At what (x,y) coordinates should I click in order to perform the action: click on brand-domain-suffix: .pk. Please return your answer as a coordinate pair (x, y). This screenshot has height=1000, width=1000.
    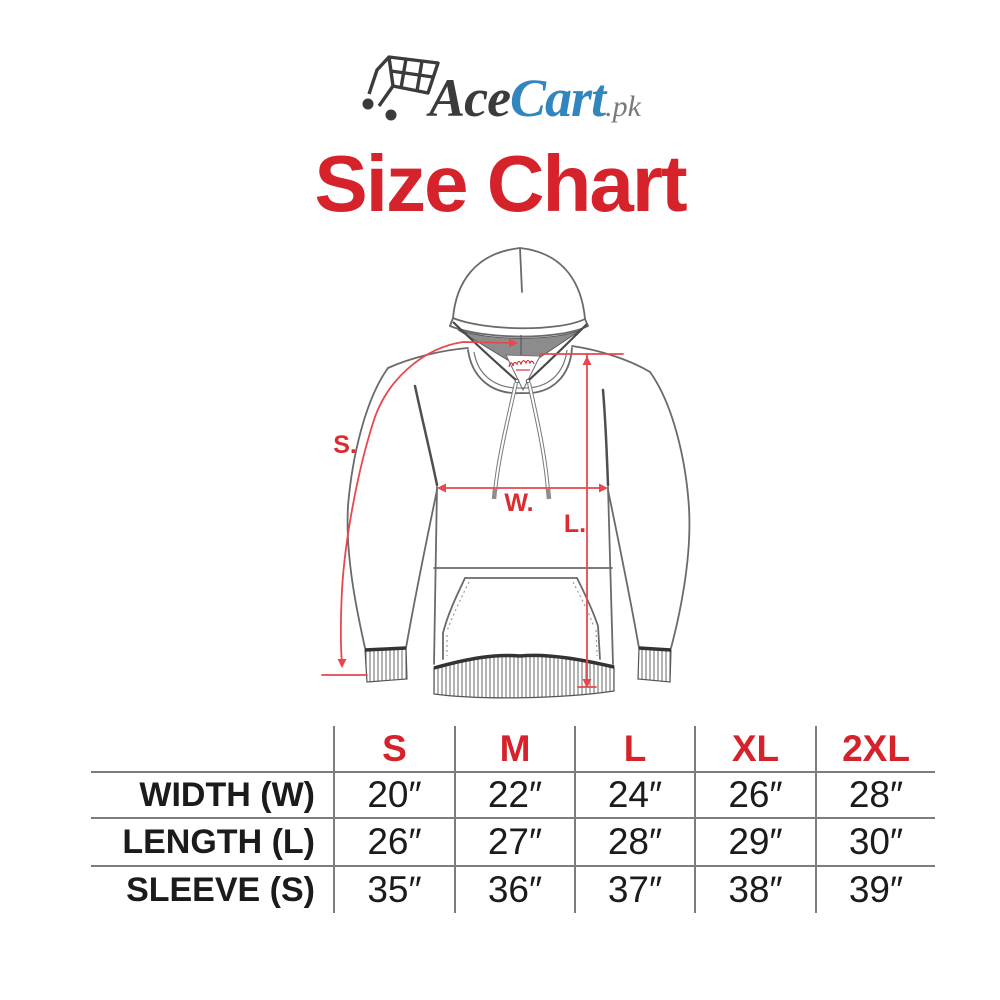
    Looking at the image, I should click on (623, 106).